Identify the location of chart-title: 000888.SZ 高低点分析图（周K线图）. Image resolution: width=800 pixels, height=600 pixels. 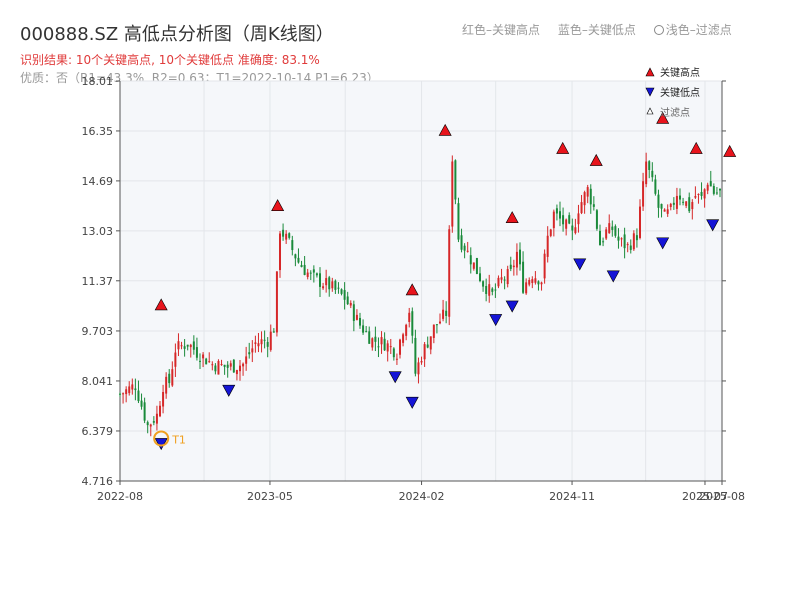
(177, 34).